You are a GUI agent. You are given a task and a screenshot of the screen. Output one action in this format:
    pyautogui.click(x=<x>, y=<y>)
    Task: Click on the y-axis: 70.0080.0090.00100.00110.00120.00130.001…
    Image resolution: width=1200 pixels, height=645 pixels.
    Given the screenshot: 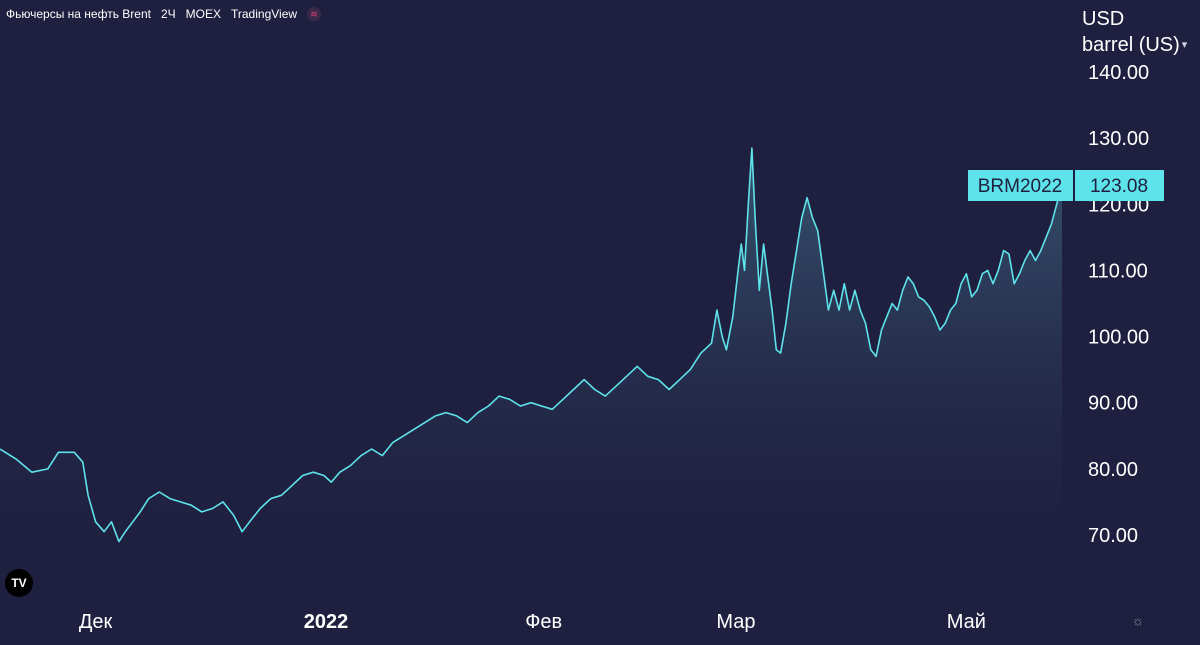 What is the action you would take?
    pyautogui.click(x=1118, y=304)
    